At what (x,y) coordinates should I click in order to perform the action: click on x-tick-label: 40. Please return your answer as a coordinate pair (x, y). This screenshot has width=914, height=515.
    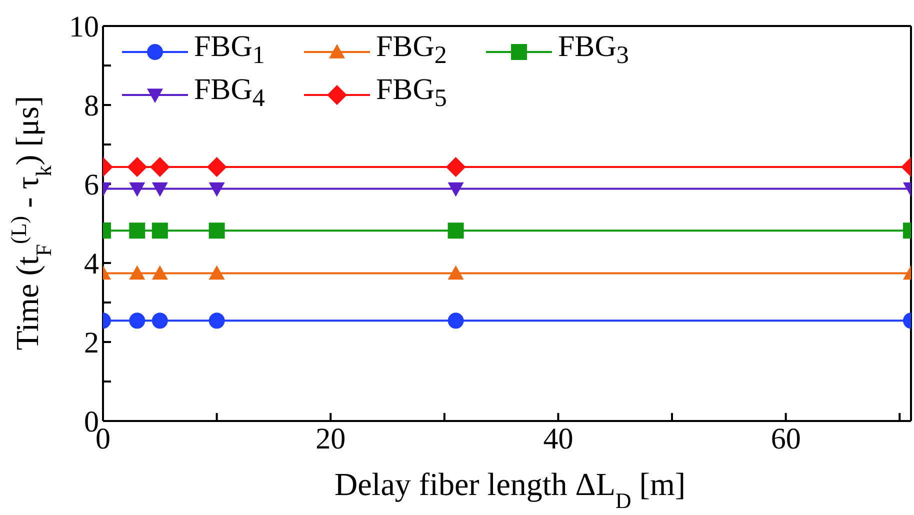
    Looking at the image, I should click on (558, 439).